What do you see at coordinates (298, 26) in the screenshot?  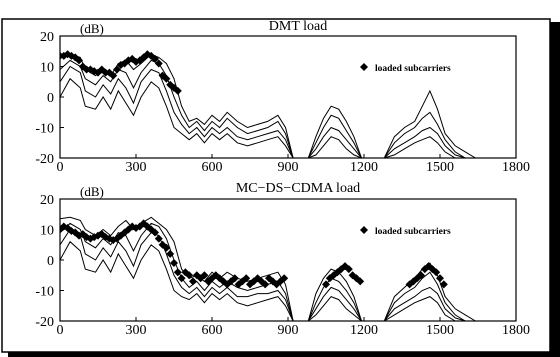 I see `chart-title: DMT load` at bounding box center [298, 26].